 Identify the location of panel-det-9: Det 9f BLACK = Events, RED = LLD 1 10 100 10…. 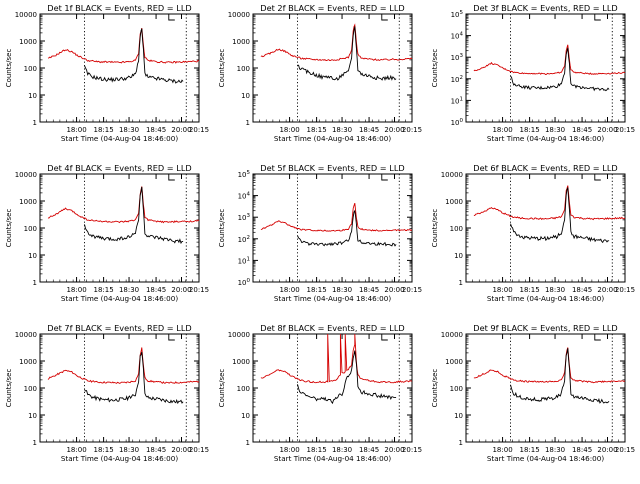
(533, 393).